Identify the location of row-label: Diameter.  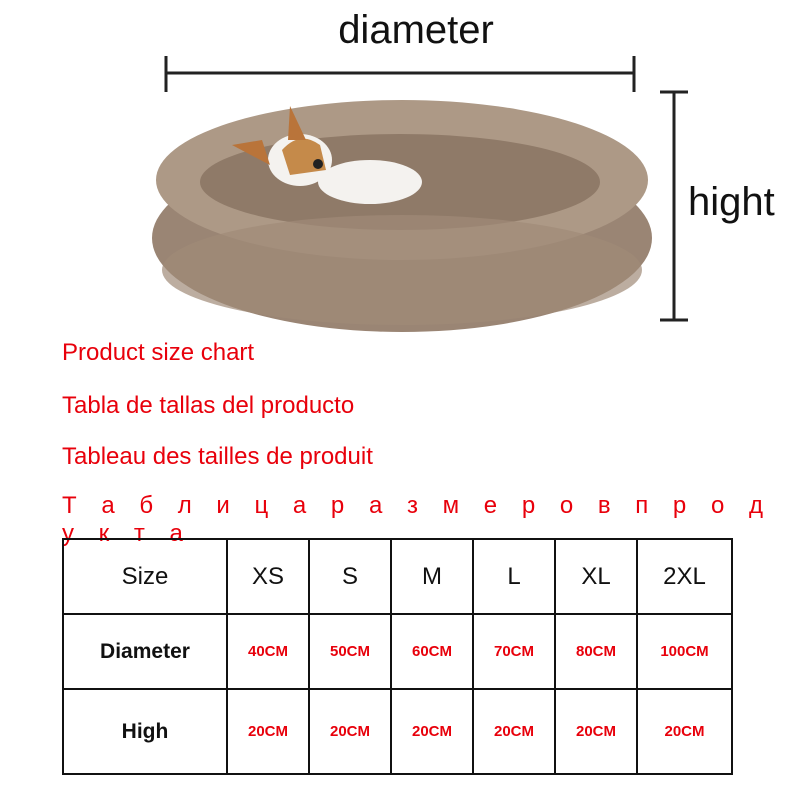
(145, 651).